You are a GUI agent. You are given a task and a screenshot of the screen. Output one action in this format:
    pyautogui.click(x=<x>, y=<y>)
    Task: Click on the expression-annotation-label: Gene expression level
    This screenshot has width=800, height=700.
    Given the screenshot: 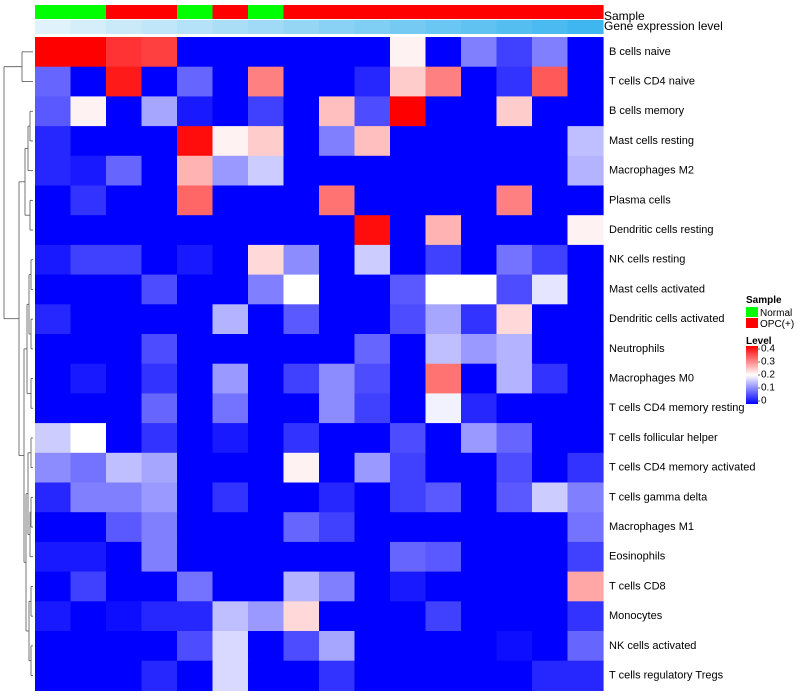 What is the action you would take?
    pyautogui.click(x=663, y=26)
    